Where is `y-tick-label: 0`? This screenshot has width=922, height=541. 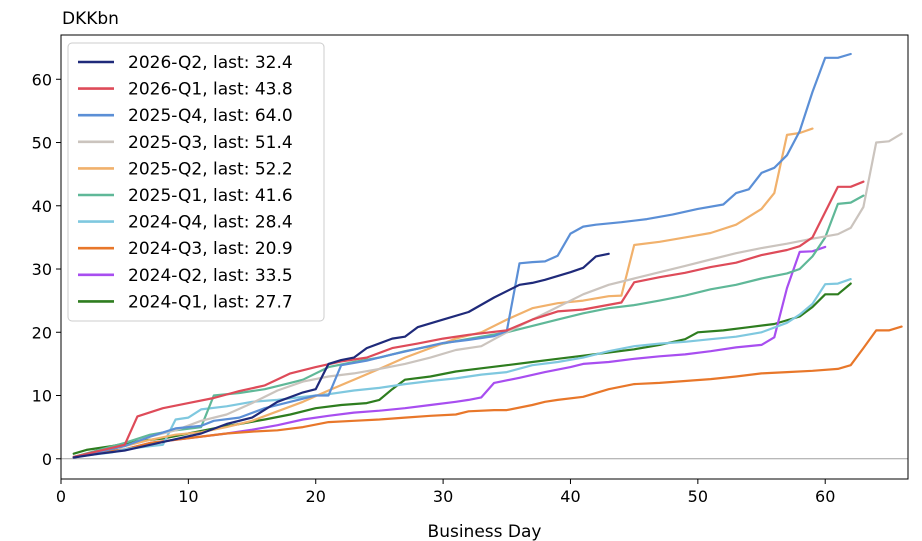 y-tick-label: 0 is located at coordinates (47, 459).